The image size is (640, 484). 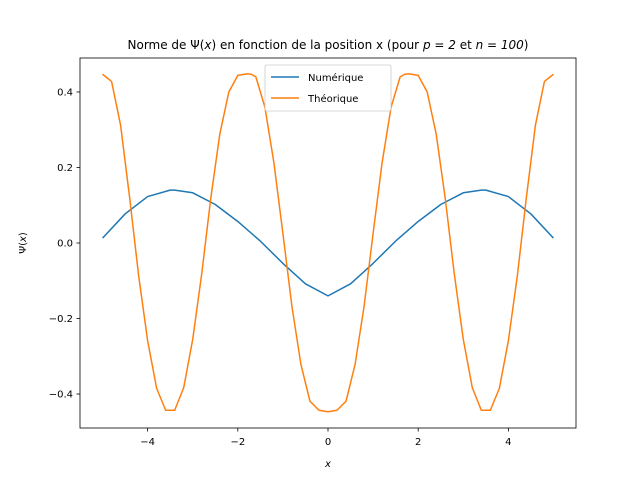 I want to click on y-tick-label: 0.0, so click(x=65, y=244).